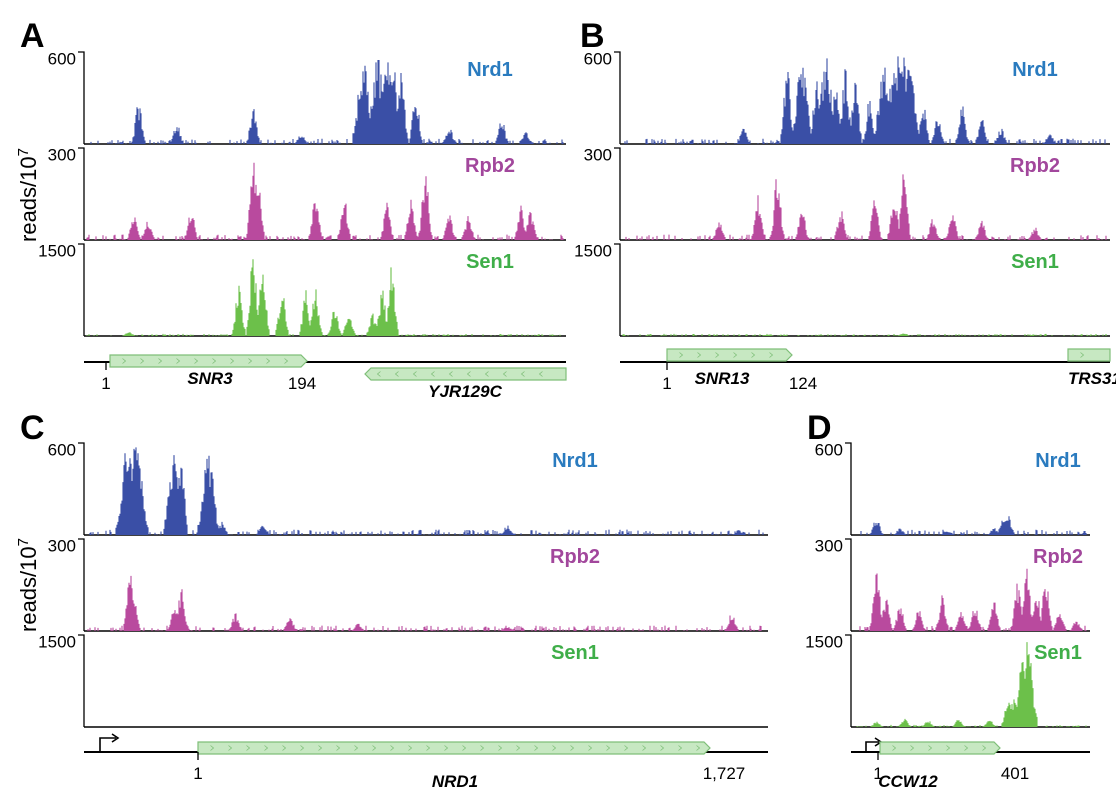  Describe the element at coordinates (210, 378) in the screenshot. I see `gene-name: SNR3` at that location.